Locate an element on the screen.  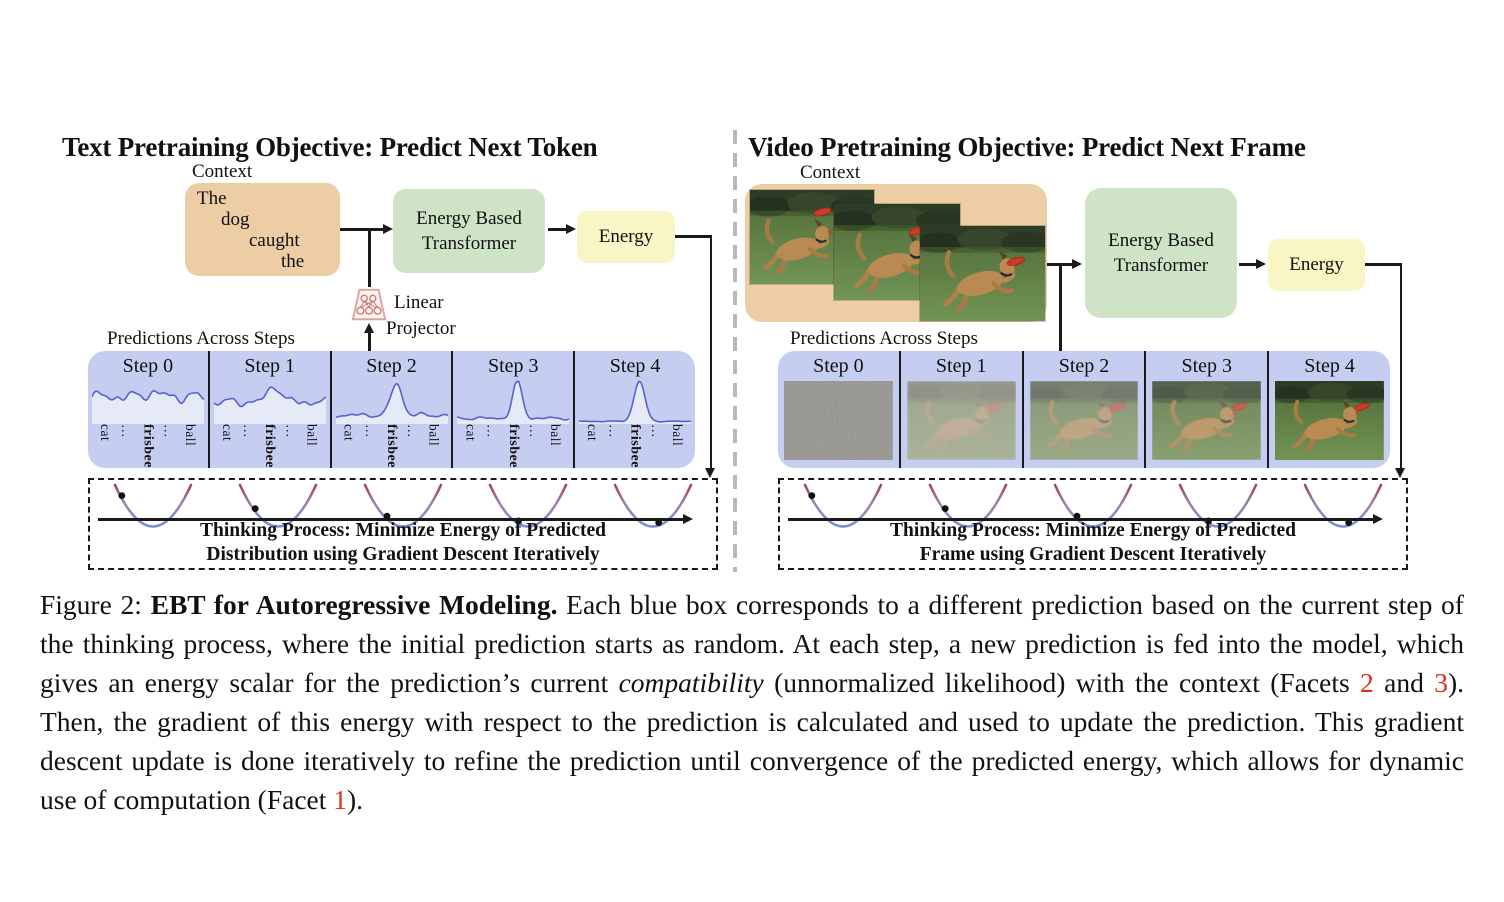
junction-line is located at coordinates (369, 258).